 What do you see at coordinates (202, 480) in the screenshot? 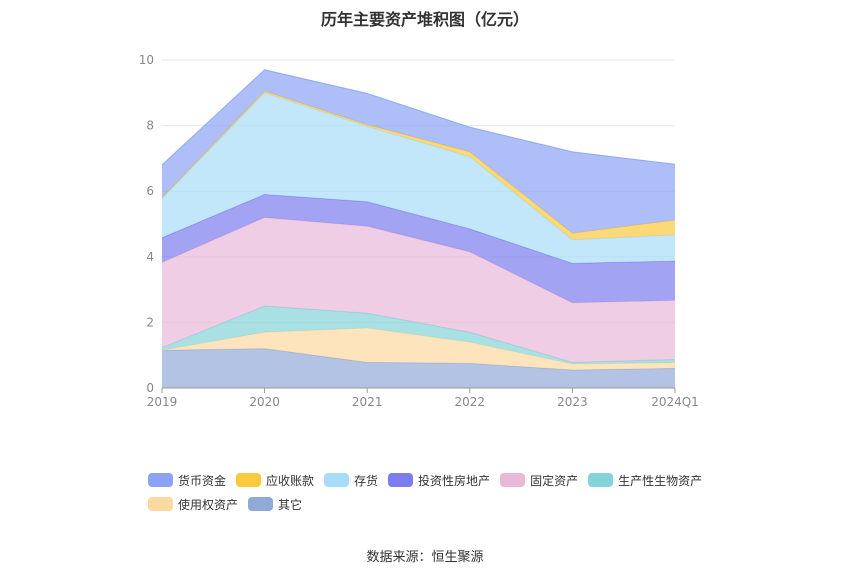
I see `legend-label: 货币资金` at bounding box center [202, 480].